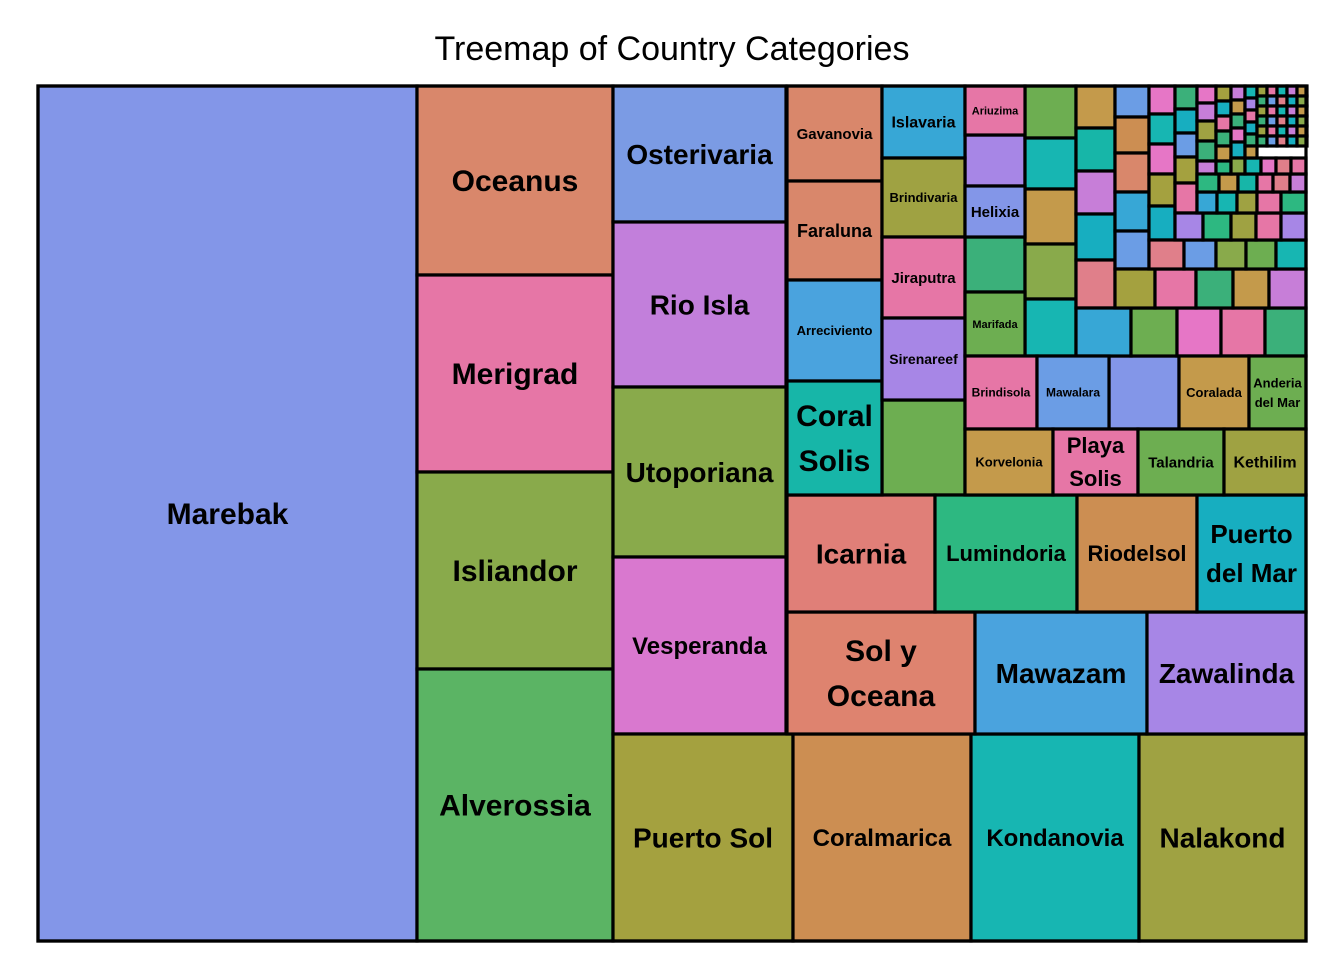  I want to click on tile-label-helixia: Helixia, so click(995, 212).